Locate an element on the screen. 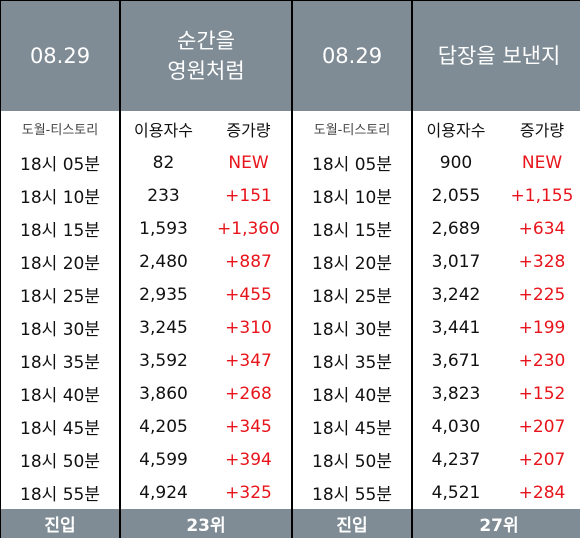 This screenshot has height=538, width=580. right-time-cell: 18시 45분 is located at coordinates (352, 426).